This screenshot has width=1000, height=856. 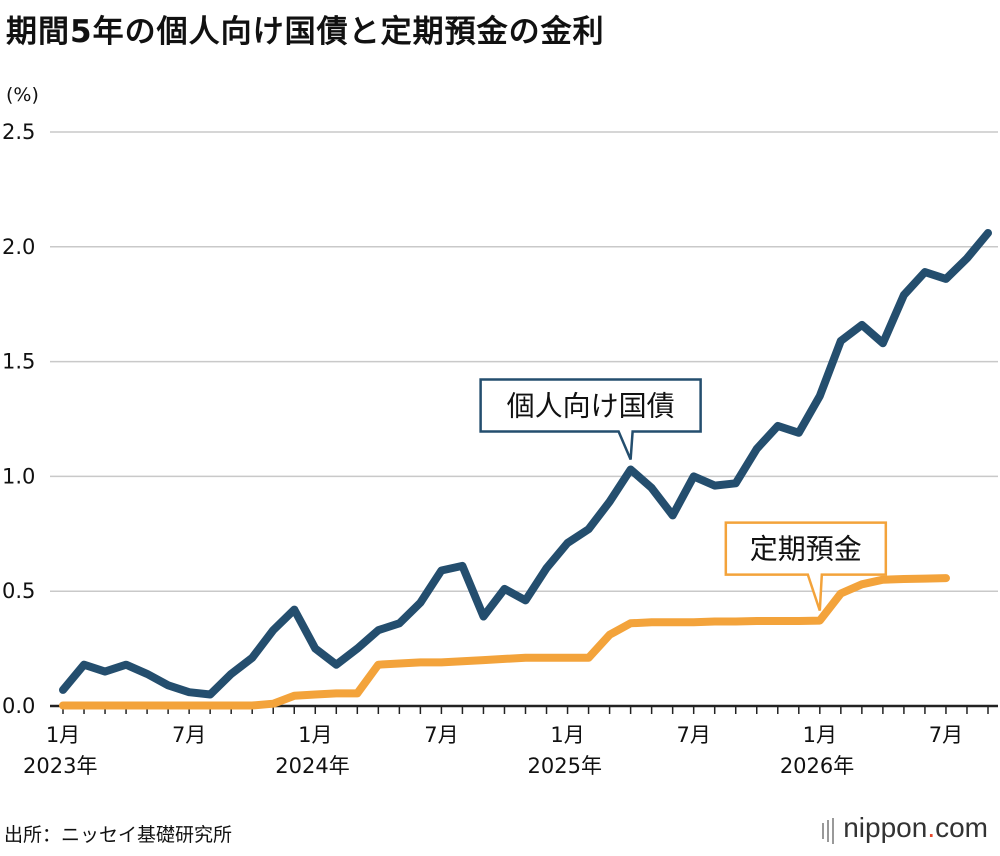 I want to click on chart-title: 期間5年の個人向け国債と定期預金の金利, so click(x=305, y=32).